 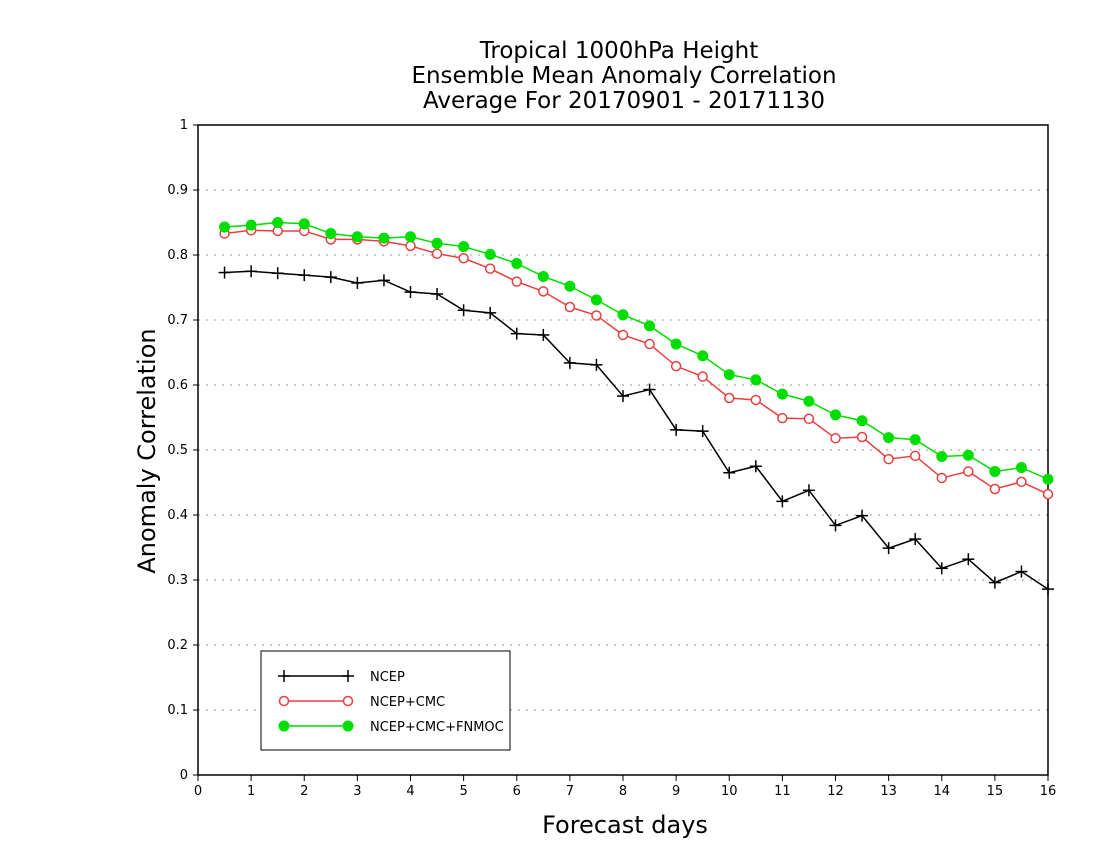 What do you see at coordinates (198, 791) in the screenshot?
I see `x-tick-label: 0` at bounding box center [198, 791].